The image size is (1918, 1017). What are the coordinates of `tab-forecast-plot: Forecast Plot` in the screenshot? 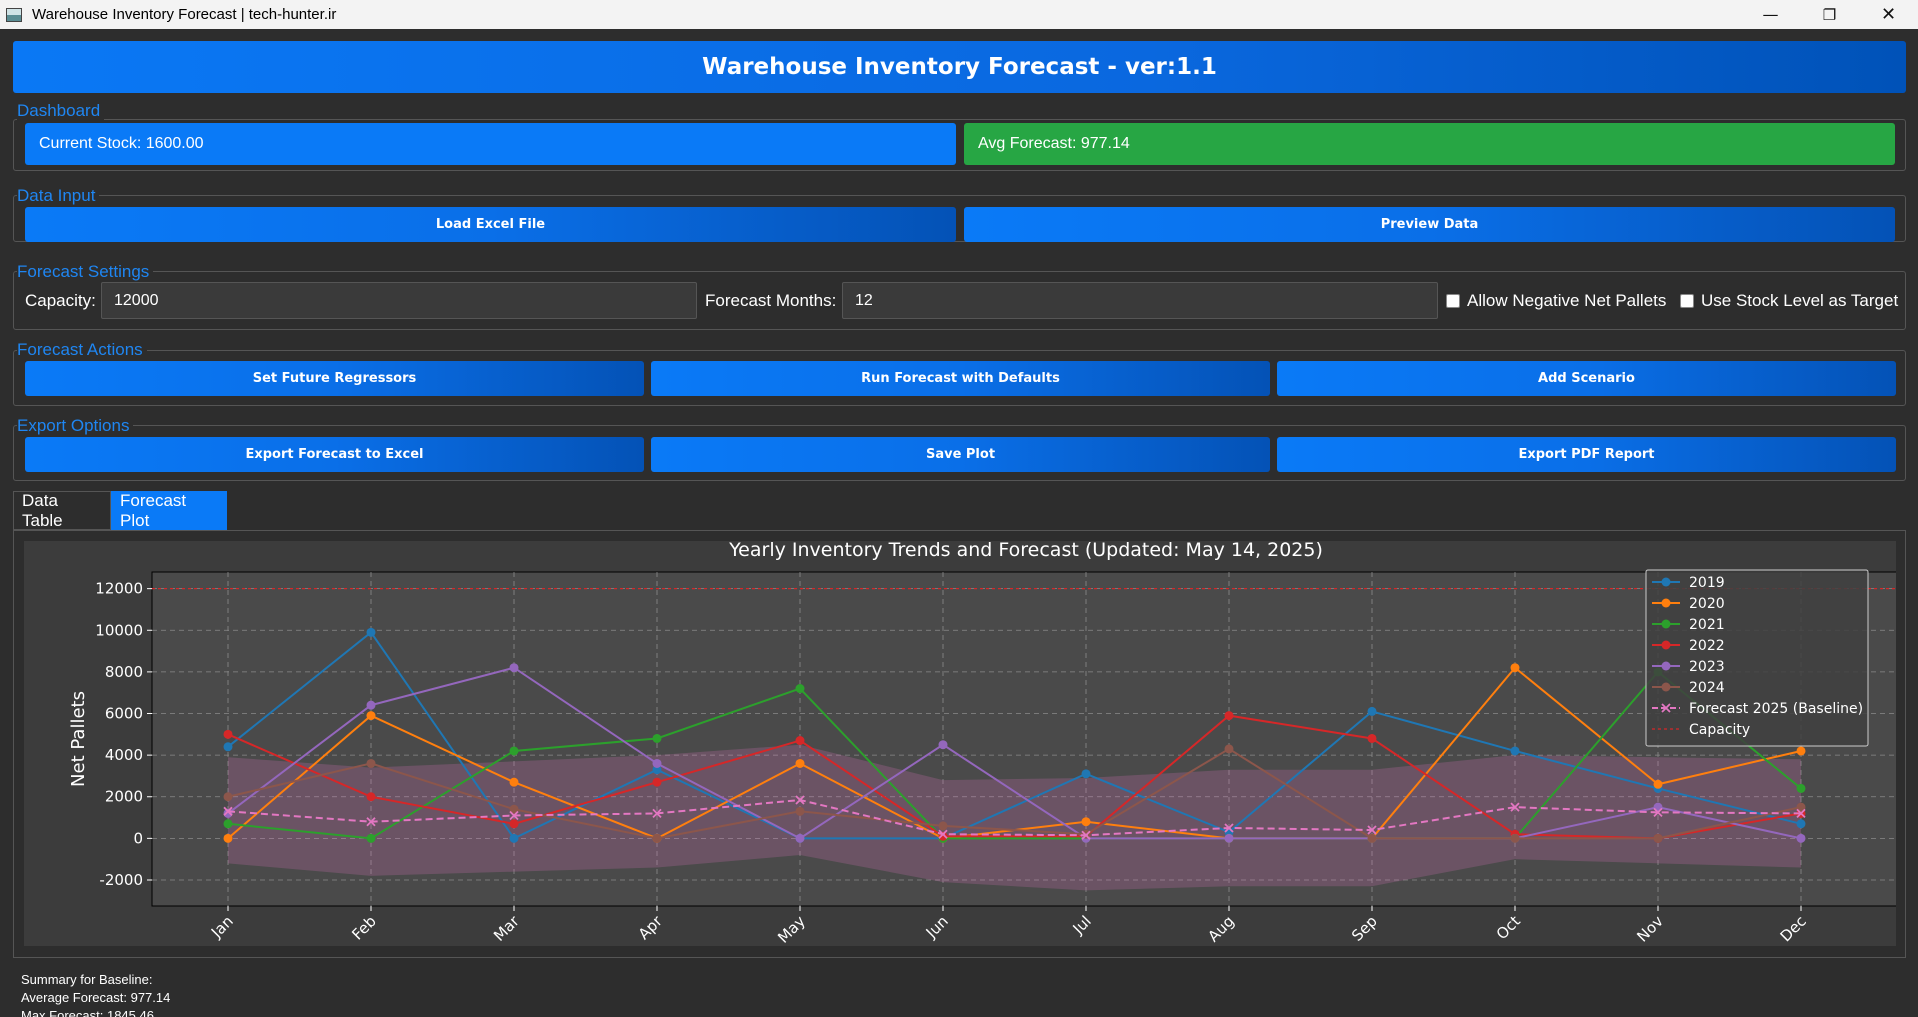 It's located at (169, 510).